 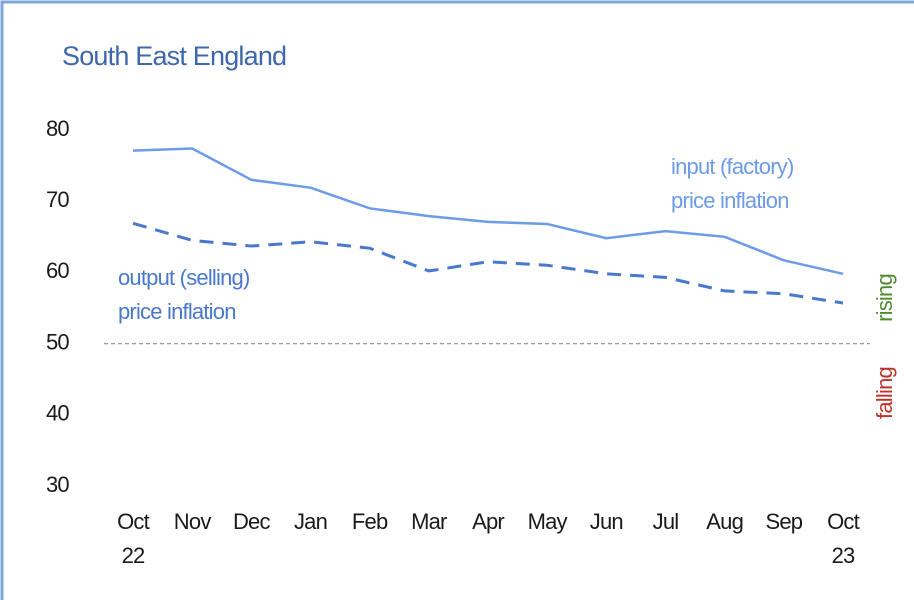 What do you see at coordinates (57, 128) in the screenshot?
I see `y-tick-label: 80` at bounding box center [57, 128].